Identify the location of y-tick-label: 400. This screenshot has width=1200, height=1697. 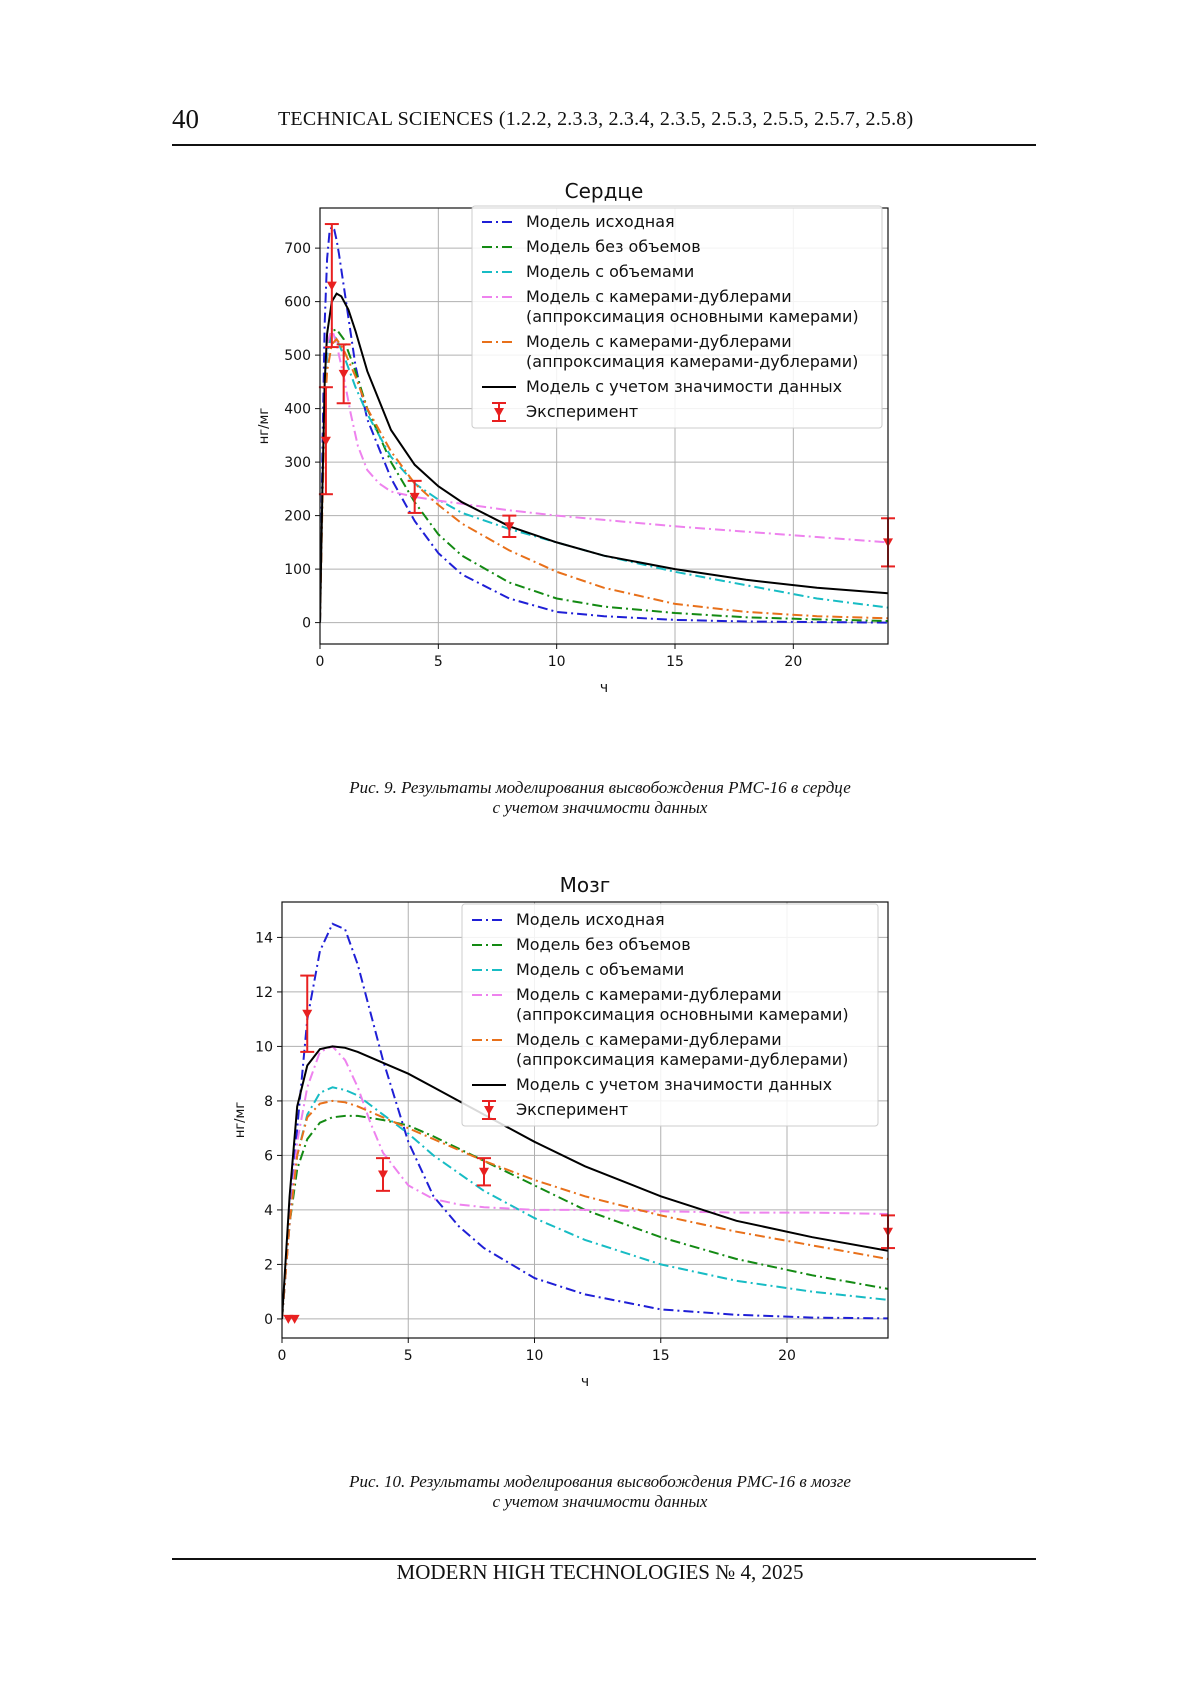
(297, 410).